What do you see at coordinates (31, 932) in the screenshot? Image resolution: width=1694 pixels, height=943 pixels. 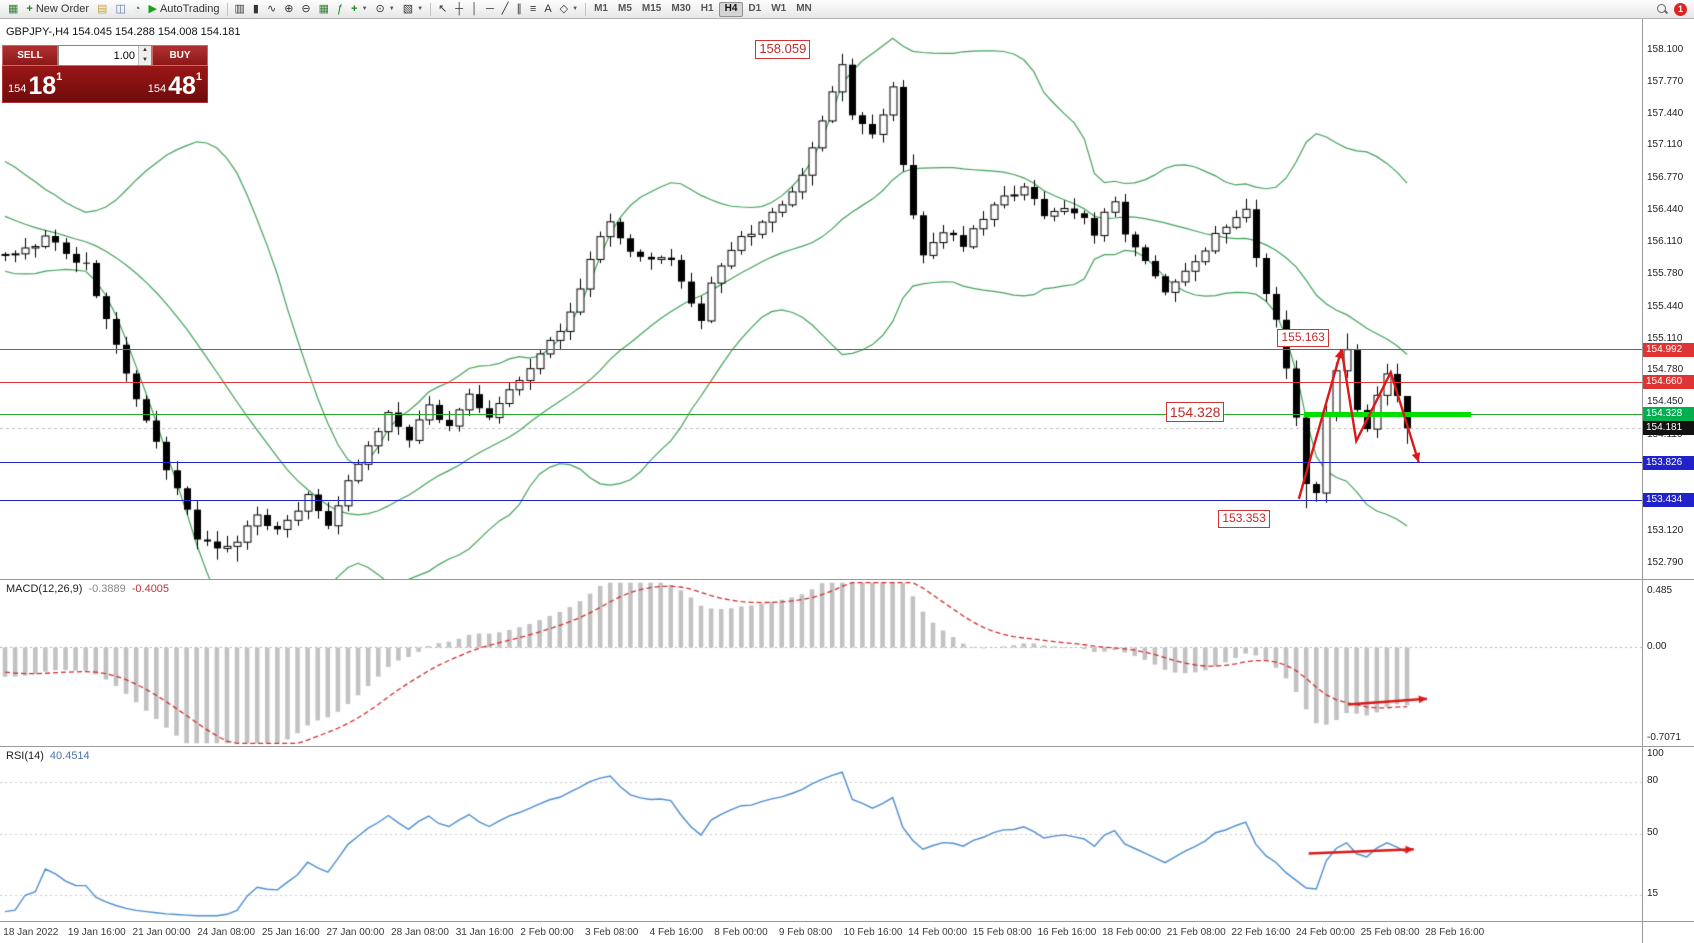 I see `time-axis-label: 18 Jan 2022` at bounding box center [31, 932].